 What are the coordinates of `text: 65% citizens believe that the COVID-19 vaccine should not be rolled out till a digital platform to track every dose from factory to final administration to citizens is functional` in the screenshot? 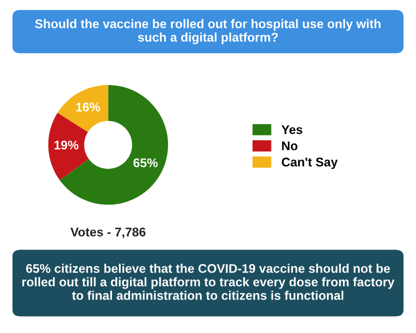 It's located at (208, 282).